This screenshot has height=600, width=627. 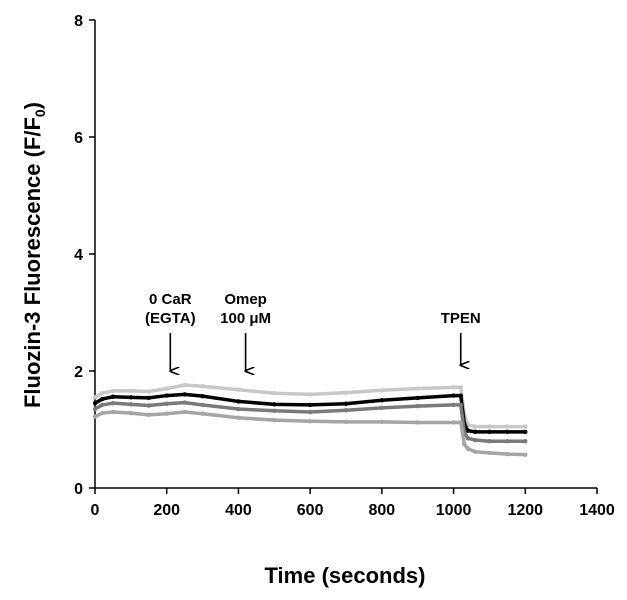 What do you see at coordinates (461, 318) in the screenshot?
I see `annotation-label-3: TPEN` at bounding box center [461, 318].